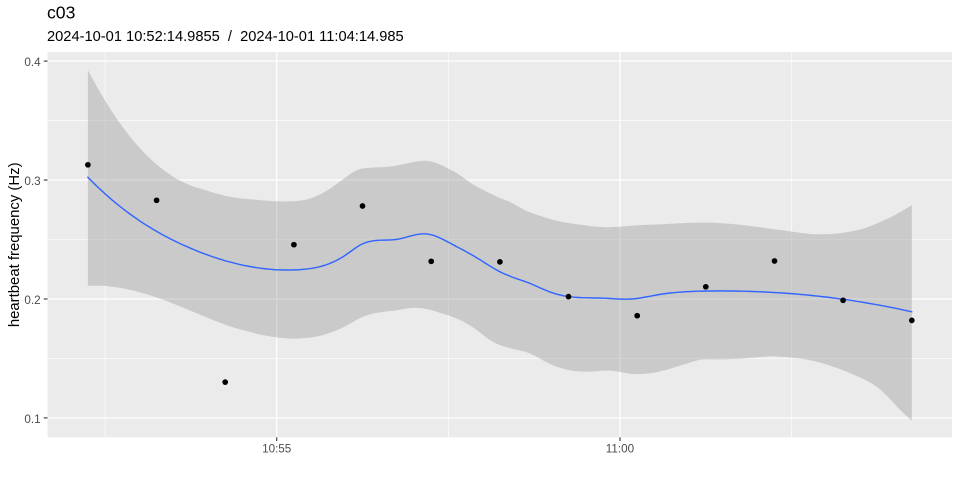 The image size is (960, 480). What do you see at coordinates (32, 300) in the screenshot?
I see `svg-text: 0.2` at bounding box center [32, 300].